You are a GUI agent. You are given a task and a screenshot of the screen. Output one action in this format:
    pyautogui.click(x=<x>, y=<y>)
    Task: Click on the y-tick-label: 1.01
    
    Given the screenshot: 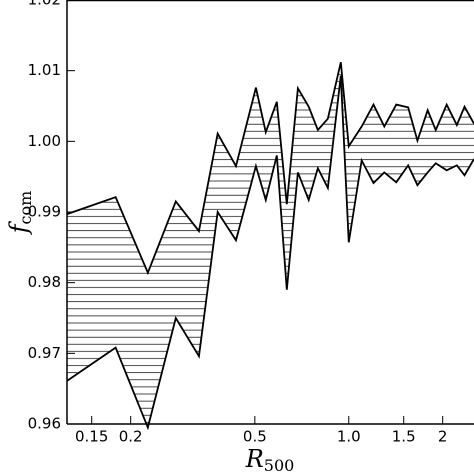 What is the action you would take?
    pyautogui.click(x=44, y=70)
    